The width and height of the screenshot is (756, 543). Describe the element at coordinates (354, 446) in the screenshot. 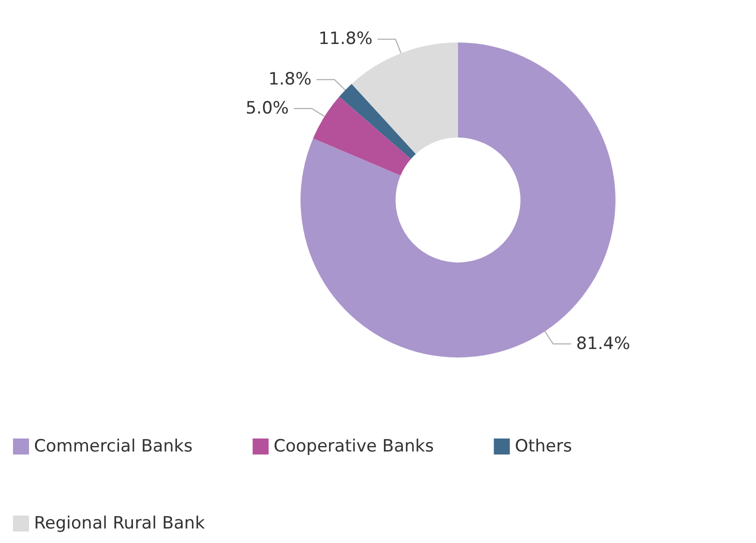

I see `legend-label: Cooperative Banks` at that location.